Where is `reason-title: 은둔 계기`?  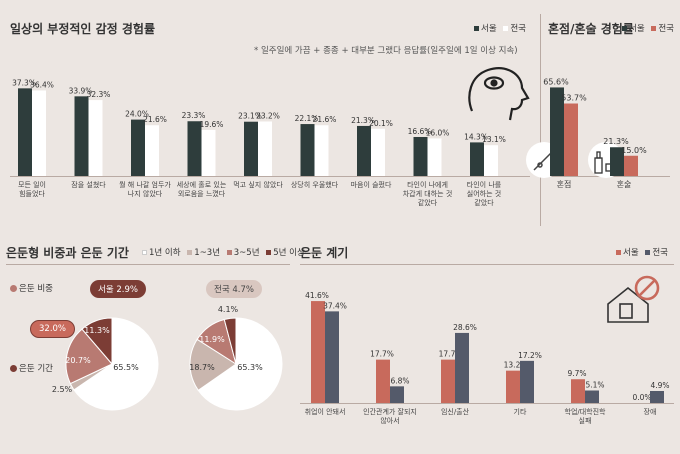
reason-title: 은둔 계기 is located at coordinates (324, 253).